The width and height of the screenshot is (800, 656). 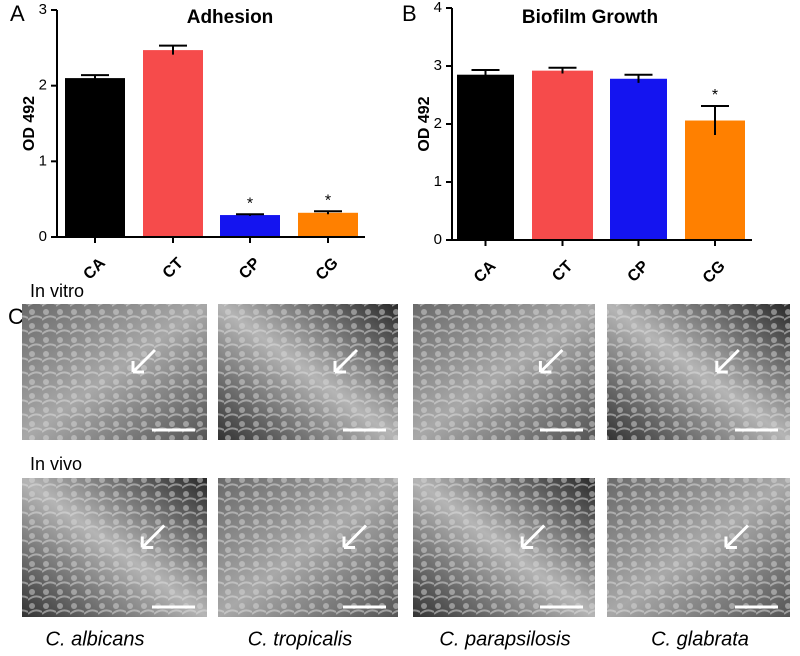 What do you see at coordinates (504, 639) in the screenshot?
I see `species-label: C. parapsilosis` at bounding box center [504, 639].